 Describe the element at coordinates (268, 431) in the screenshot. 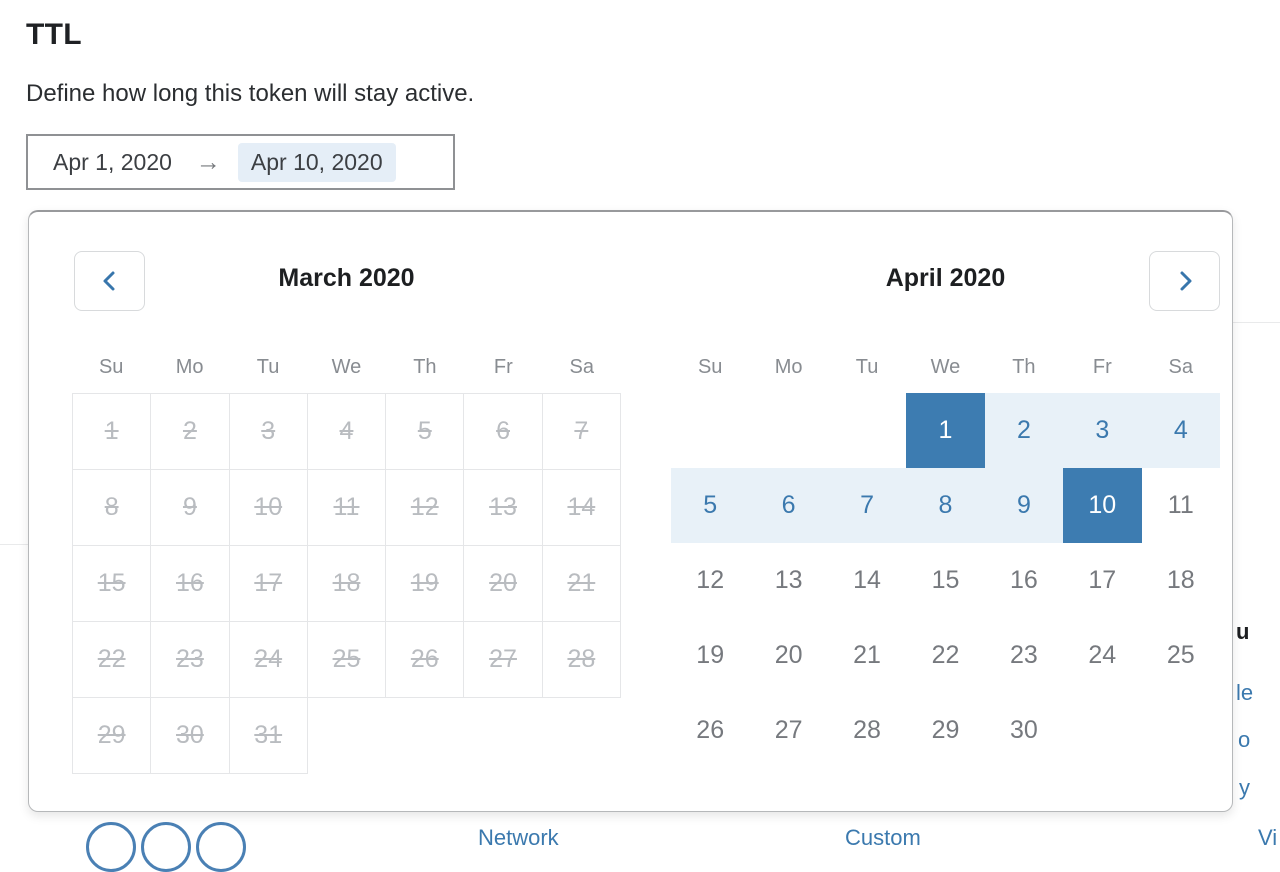

I see `day-cell-march-3: 3` at that location.